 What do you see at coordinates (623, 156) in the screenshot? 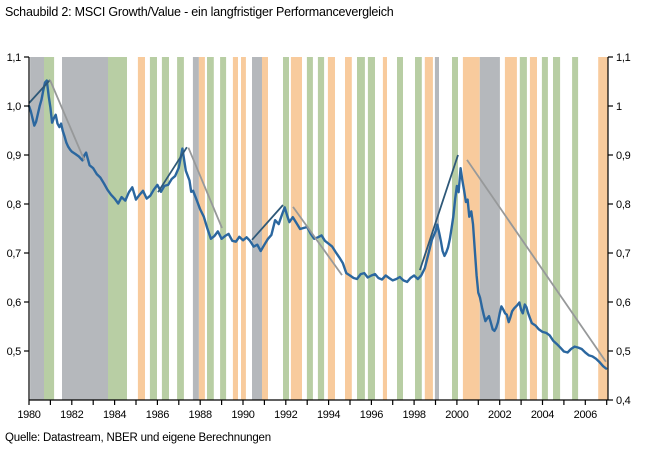
I see `y-tick-label-right: 0,9` at bounding box center [623, 156].